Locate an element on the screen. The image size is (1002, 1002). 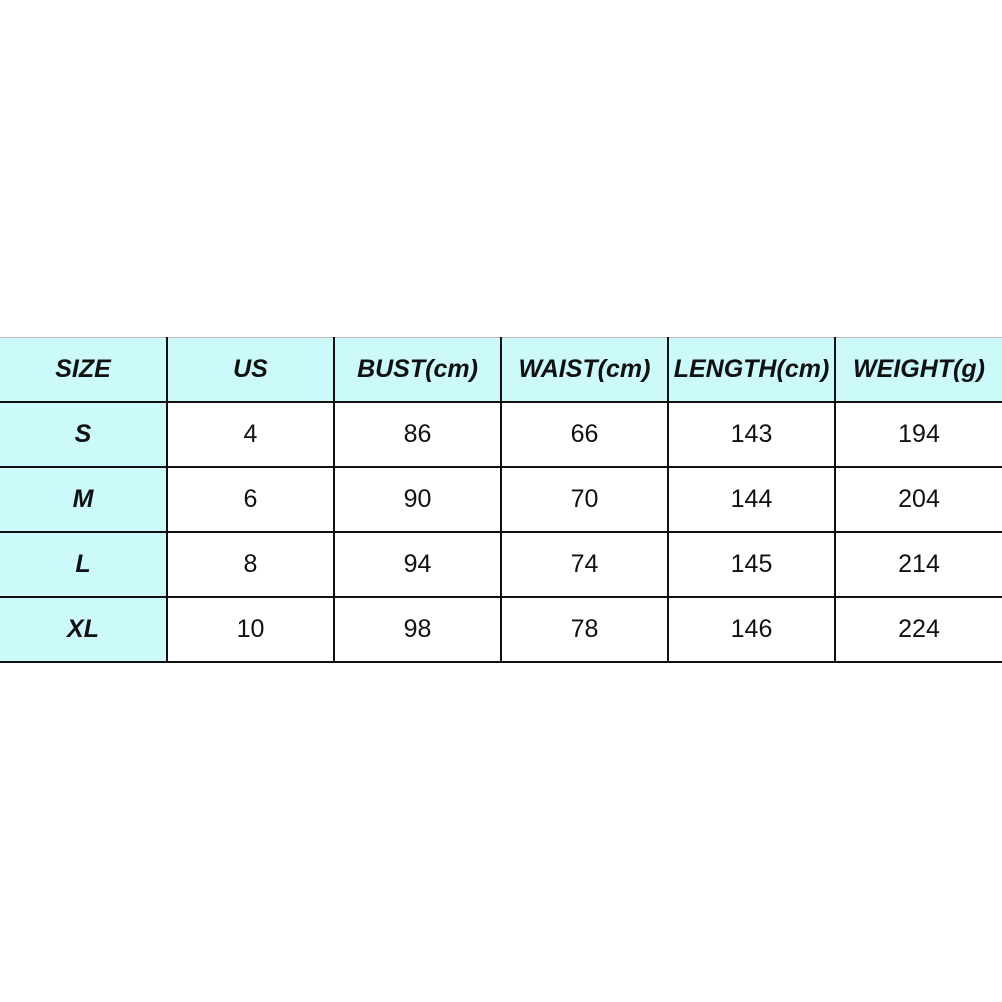
header-waist: WAIST(cm) is located at coordinates (584, 370).